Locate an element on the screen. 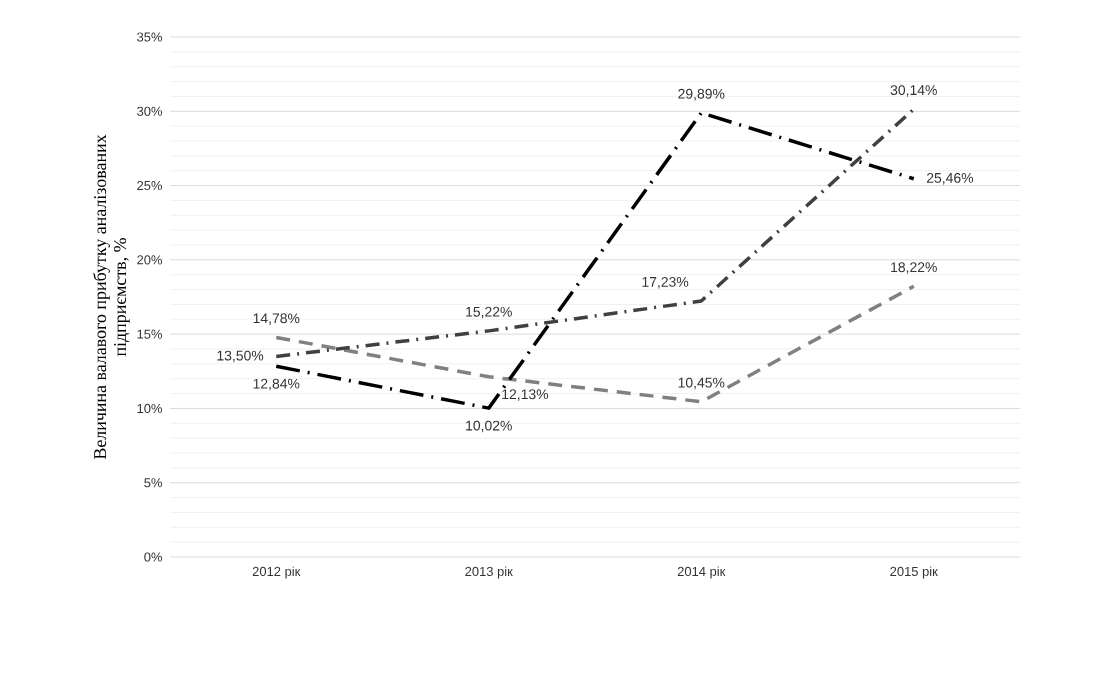 The height and width of the screenshot is (677, 1093). y-tick-label: 10% is located at coordinates (150, 408).